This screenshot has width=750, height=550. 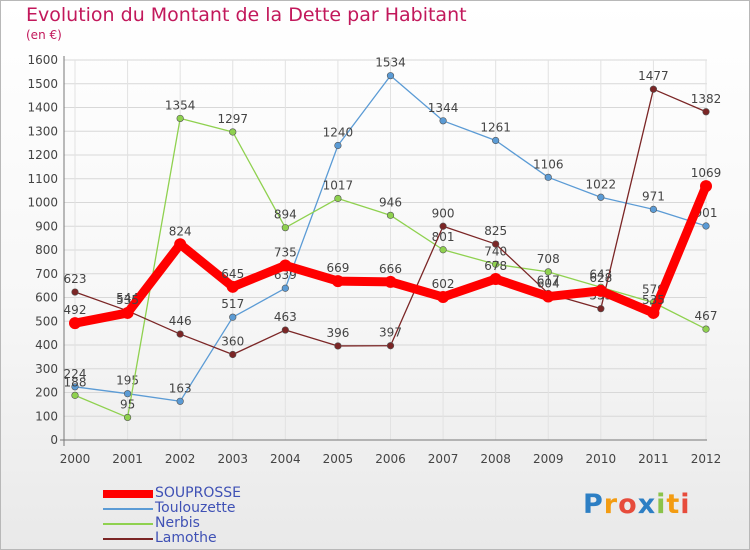 I want to click on data-label-toulouzette: 971, so click(x=653, y=196).